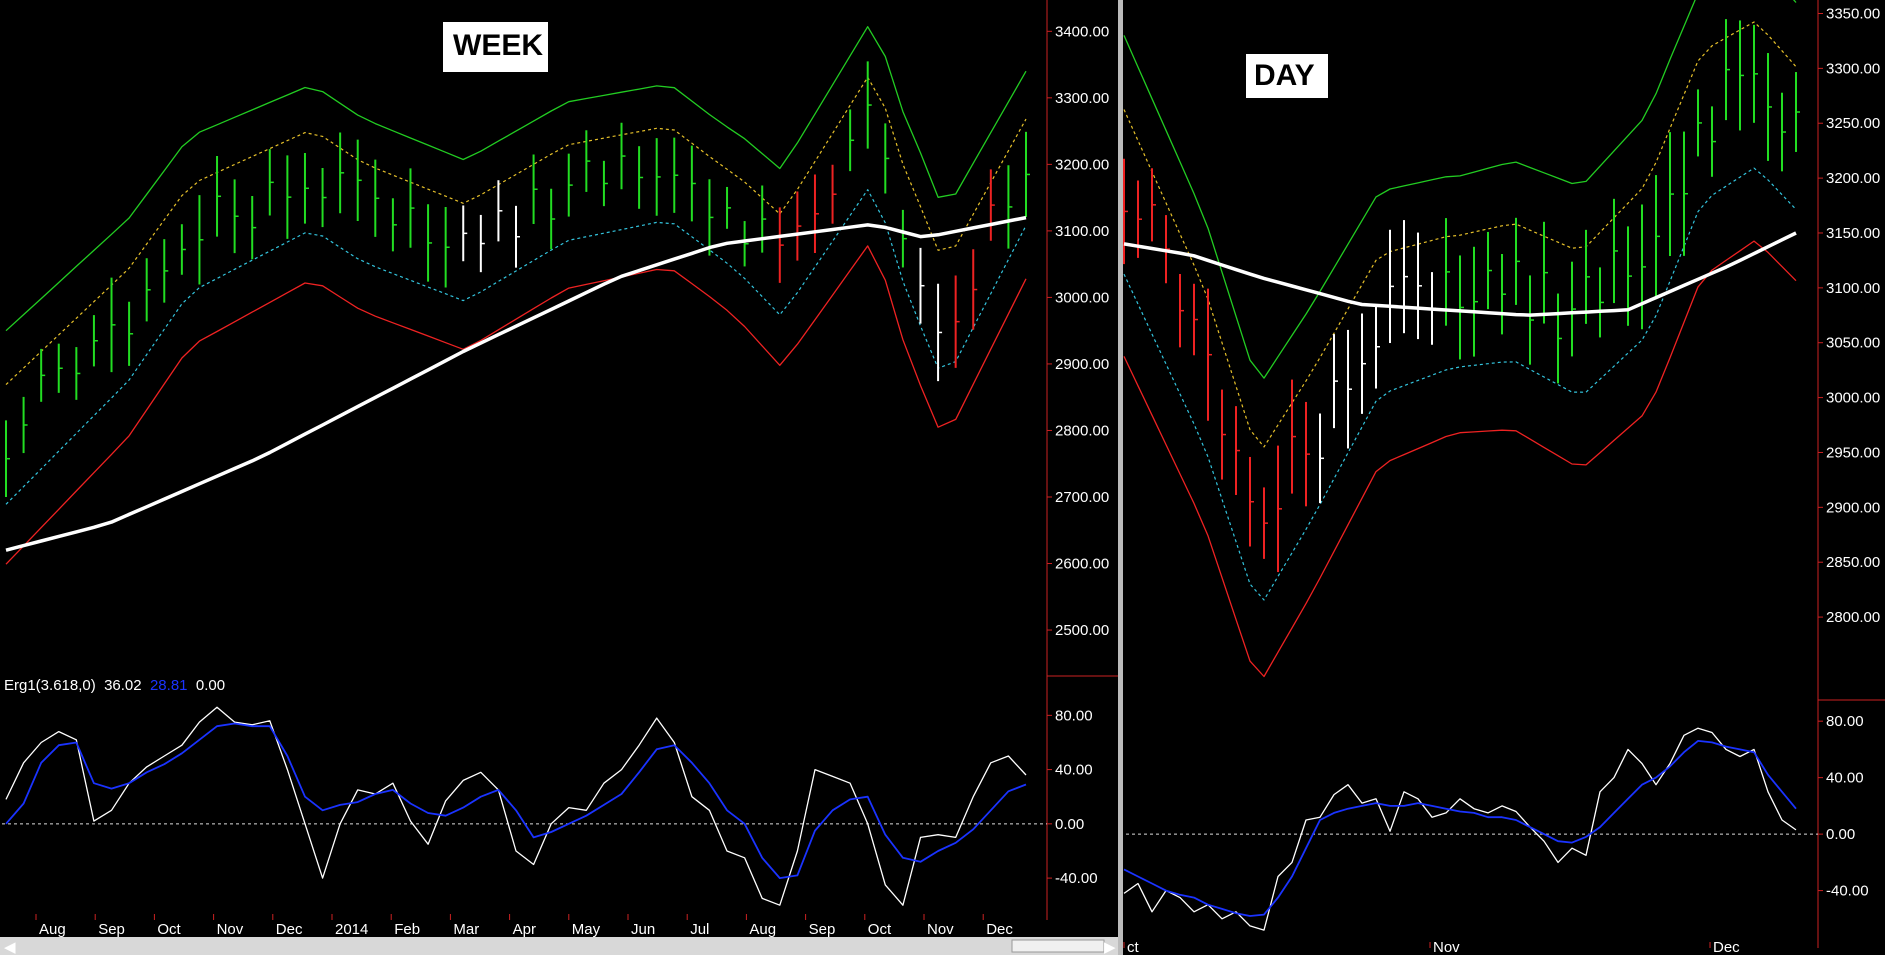  Describe the element at coordinates (1853, 343) in the screenshot. I see `price-tick-label: 3050.00` at that location.